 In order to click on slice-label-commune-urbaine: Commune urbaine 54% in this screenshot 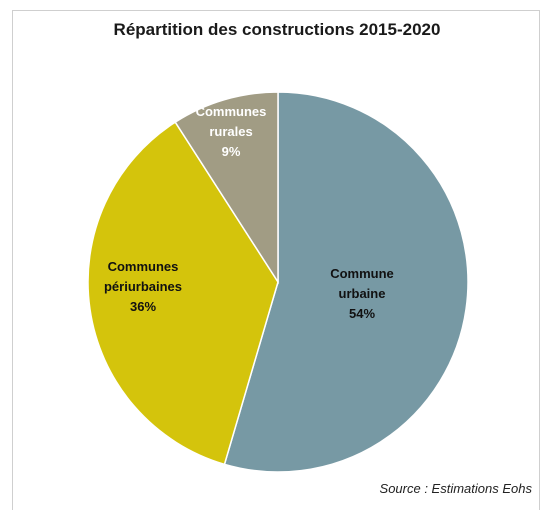, I will do `click(362, 293)`.